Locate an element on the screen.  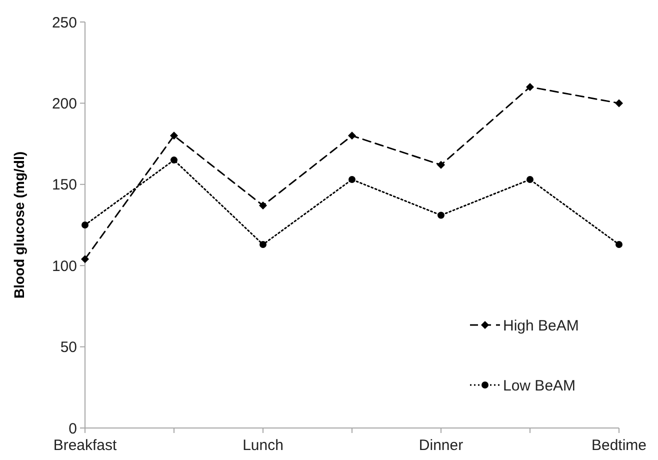
x-tick-label: Lunch is located at coordinates (263, 445).